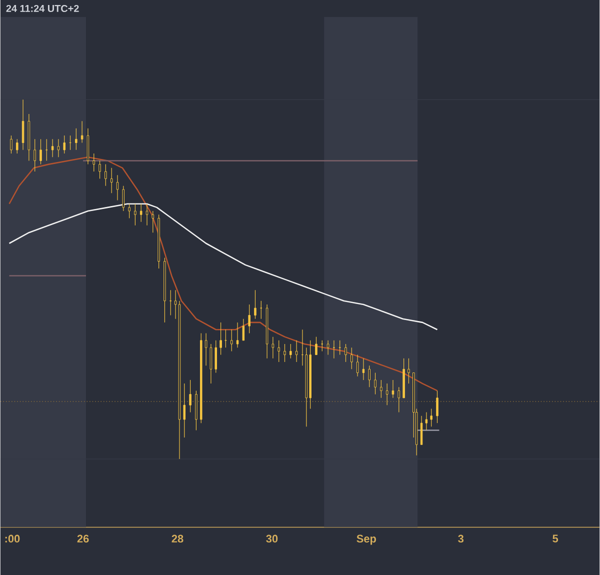 The image size is (600, 575). Describe the element at coordinates (555, 538) in the screenshot. I see `x-tick-label: 5` at that location.